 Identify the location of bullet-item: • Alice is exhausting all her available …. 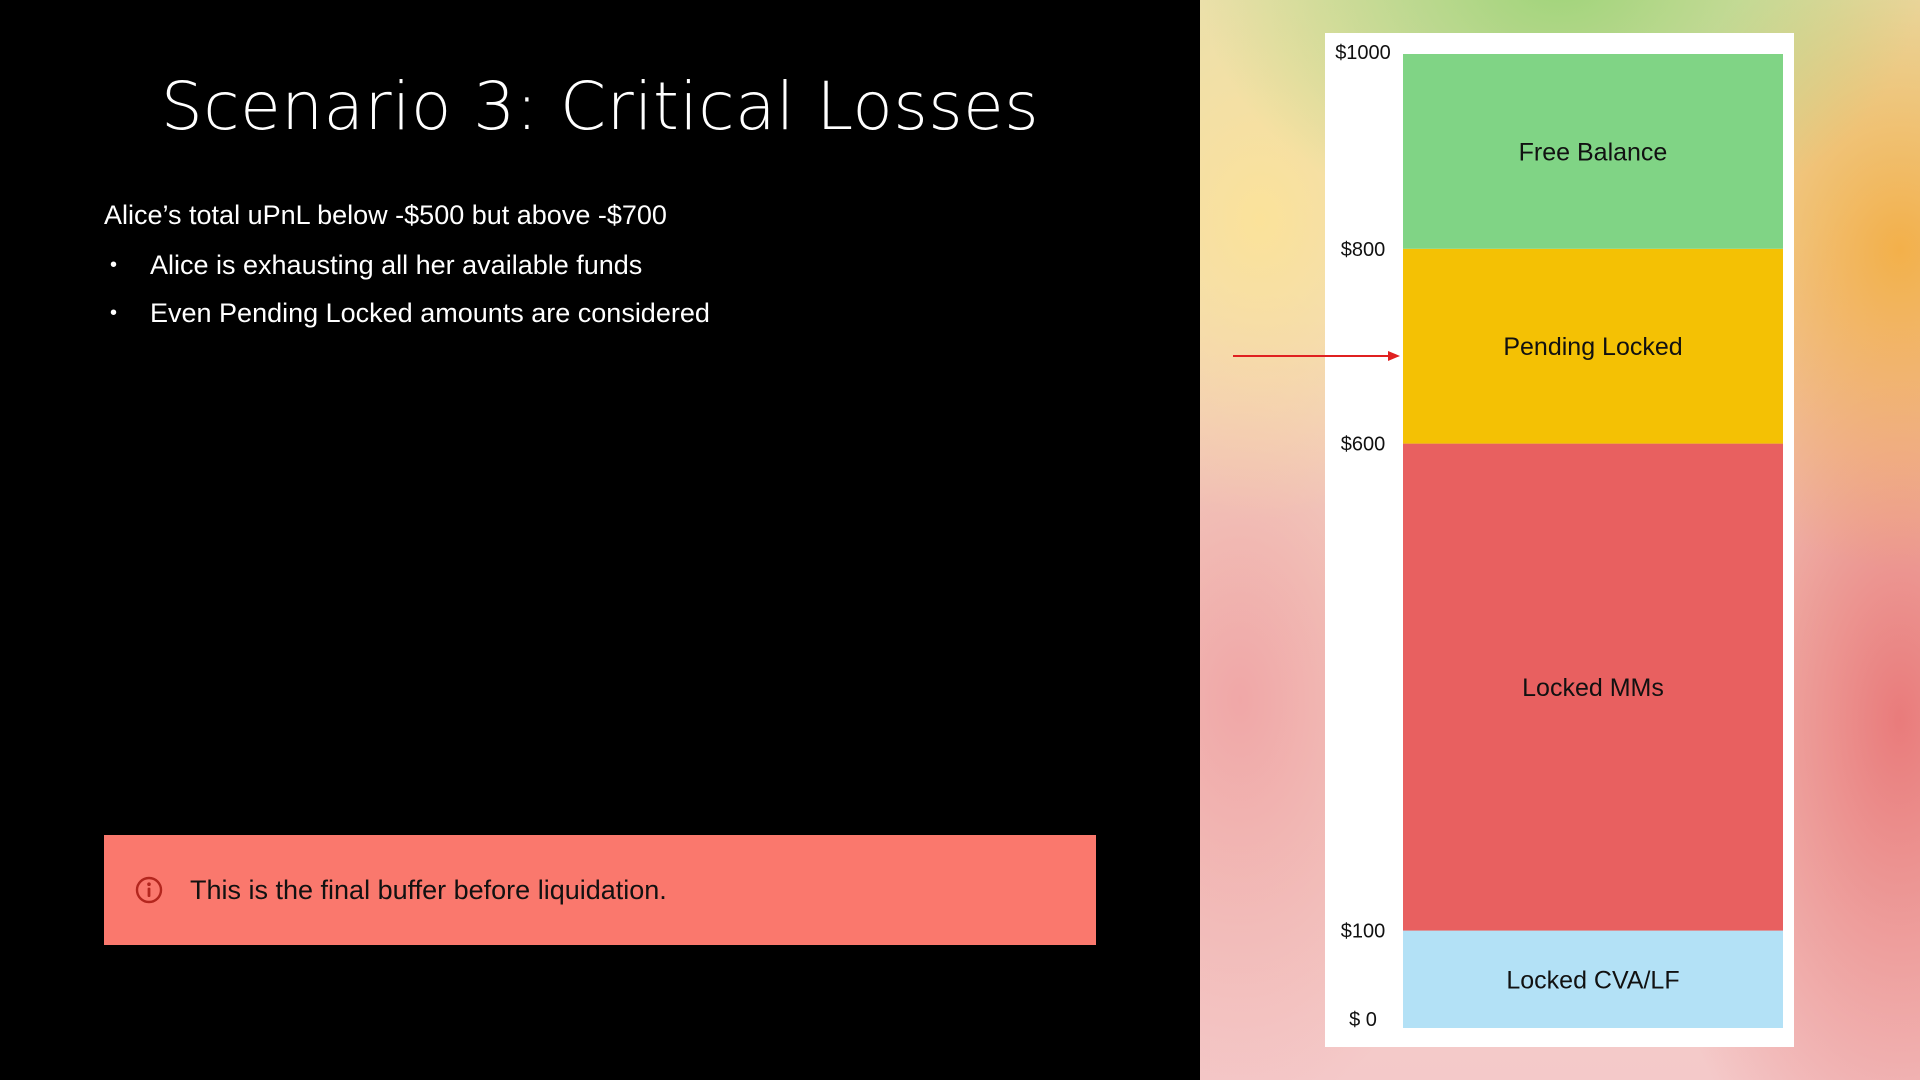
(407, 274).